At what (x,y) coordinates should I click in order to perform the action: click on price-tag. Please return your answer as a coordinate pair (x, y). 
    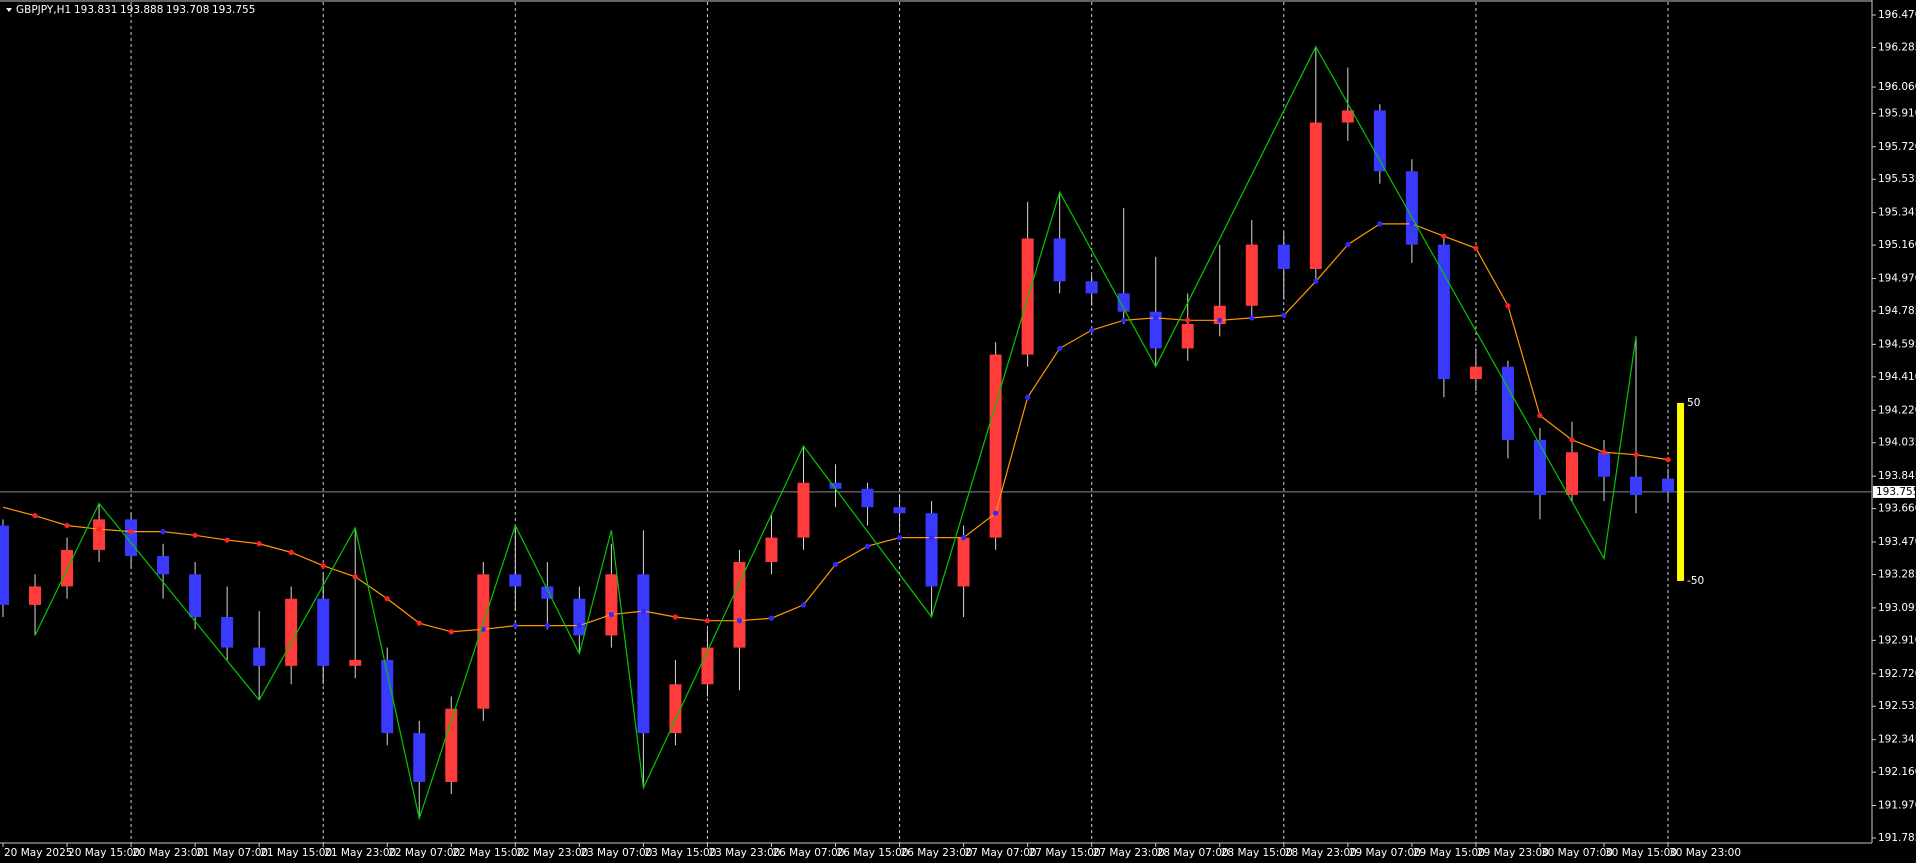
    Looking at the image, I should click on (1894, 491).